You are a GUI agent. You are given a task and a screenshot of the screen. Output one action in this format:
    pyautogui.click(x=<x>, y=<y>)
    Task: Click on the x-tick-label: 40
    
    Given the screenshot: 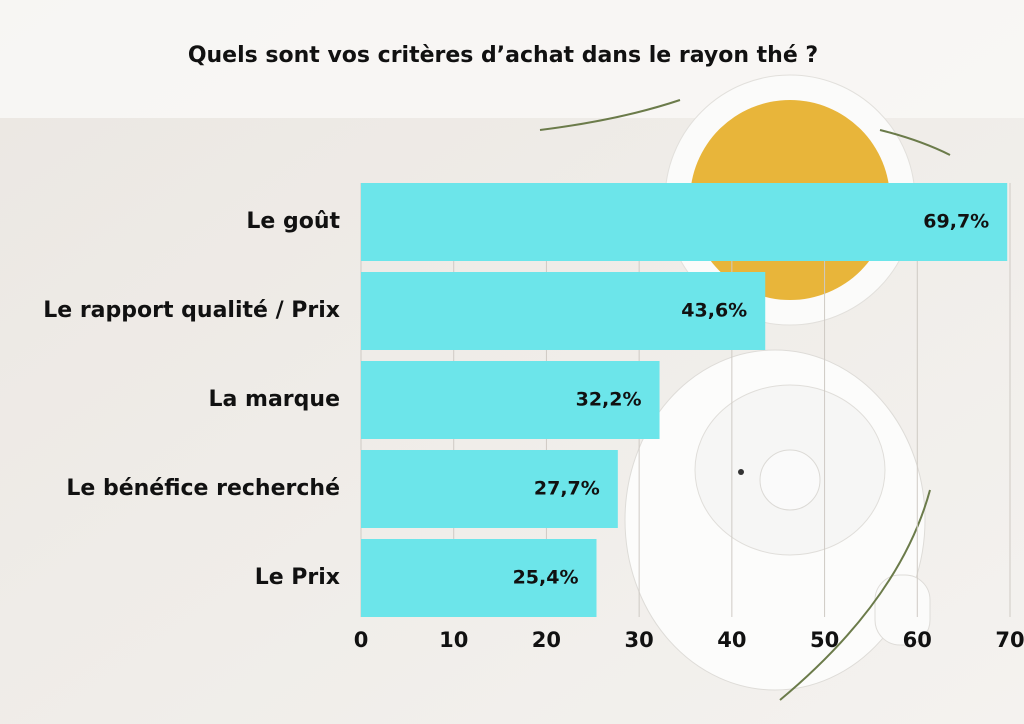 What is the action you would take?
    pyautogui.click(x=731, y=640)
    